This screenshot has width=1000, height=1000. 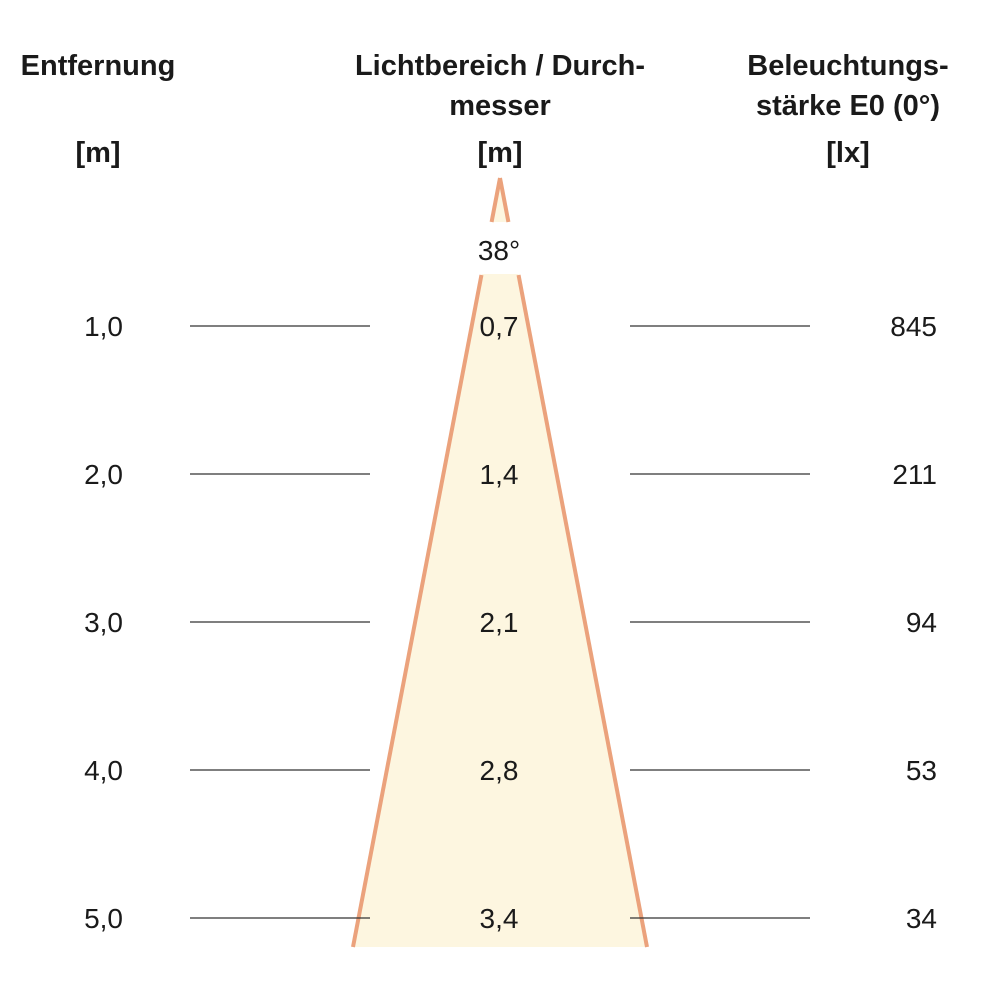 What do you see at coordinates (499, 622) in the screenshot?
I see `diameter-value: 2,1` at bounding box center [499, 622].